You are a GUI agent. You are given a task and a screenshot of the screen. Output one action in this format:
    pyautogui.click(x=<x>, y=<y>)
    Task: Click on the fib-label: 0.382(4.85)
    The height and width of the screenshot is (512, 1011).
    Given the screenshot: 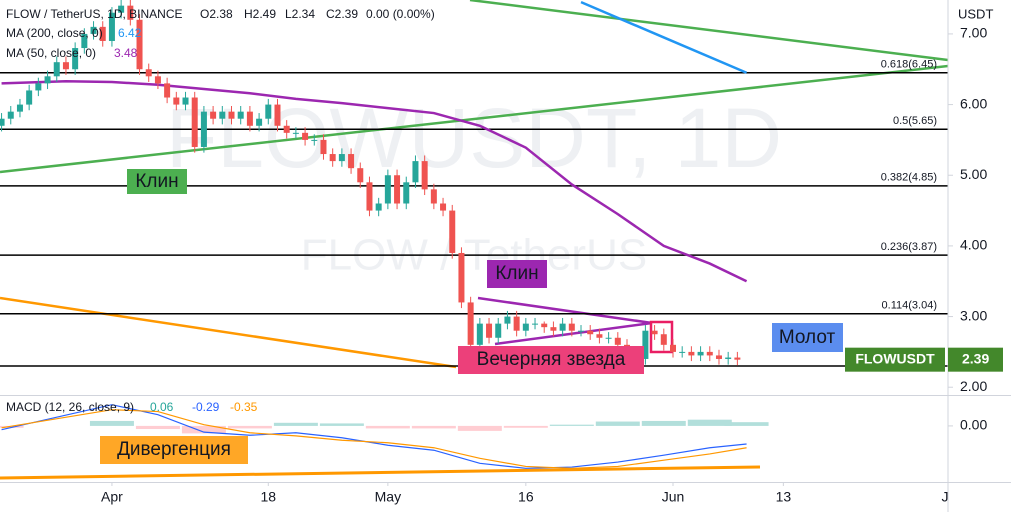 What is the action you would take?
    pyautogui.click(x=909, y=178)
    